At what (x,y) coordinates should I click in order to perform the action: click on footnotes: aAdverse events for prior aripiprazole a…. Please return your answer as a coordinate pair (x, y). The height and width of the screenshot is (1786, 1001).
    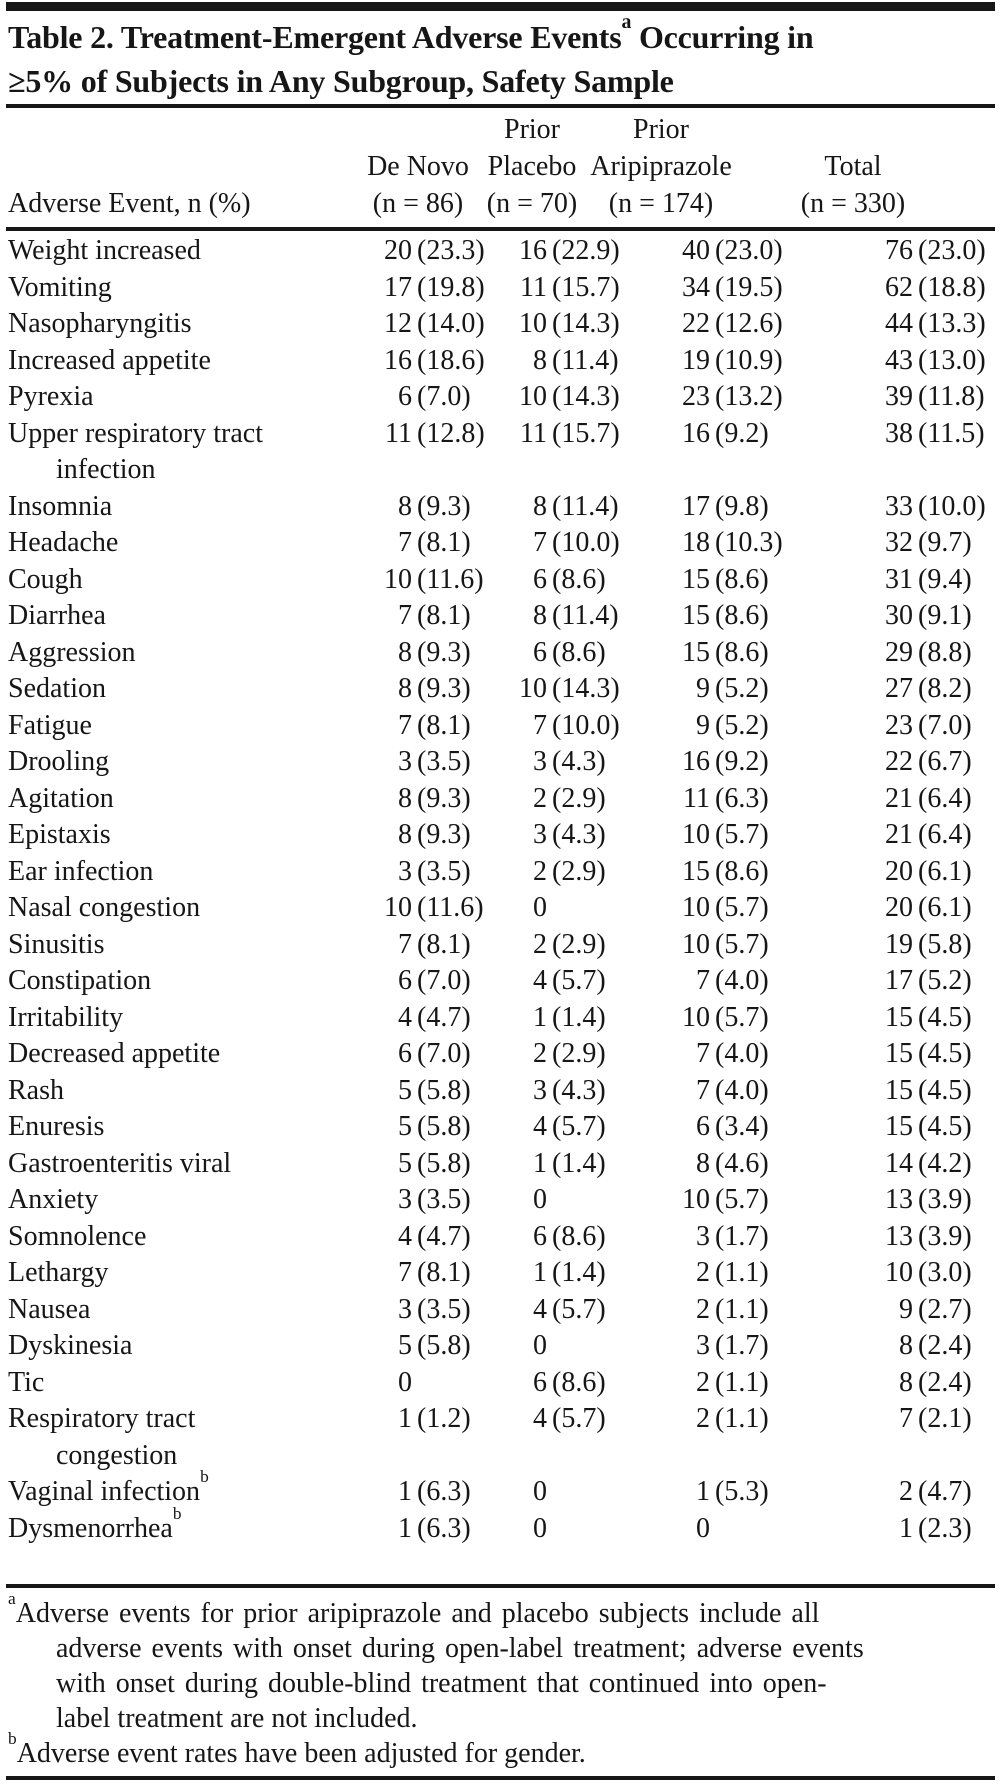
    Looking at the image, I should click on (500, 1680).